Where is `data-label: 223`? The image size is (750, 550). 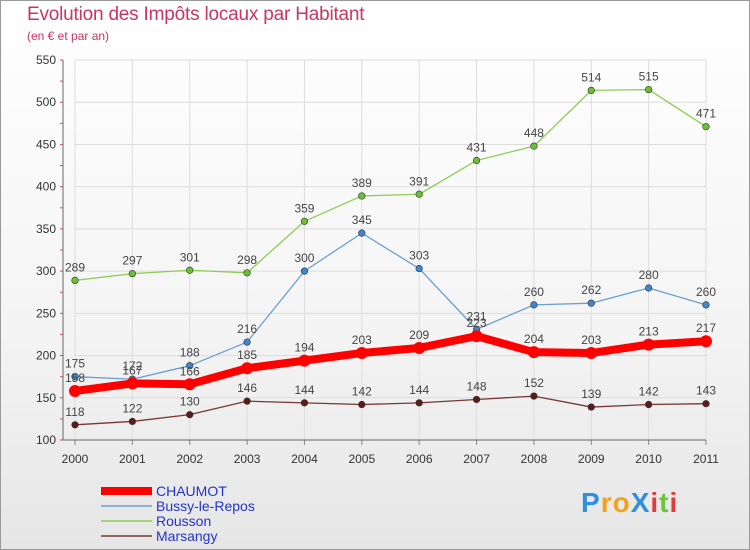 data-label: 223 is located at coordinates (477, 323).